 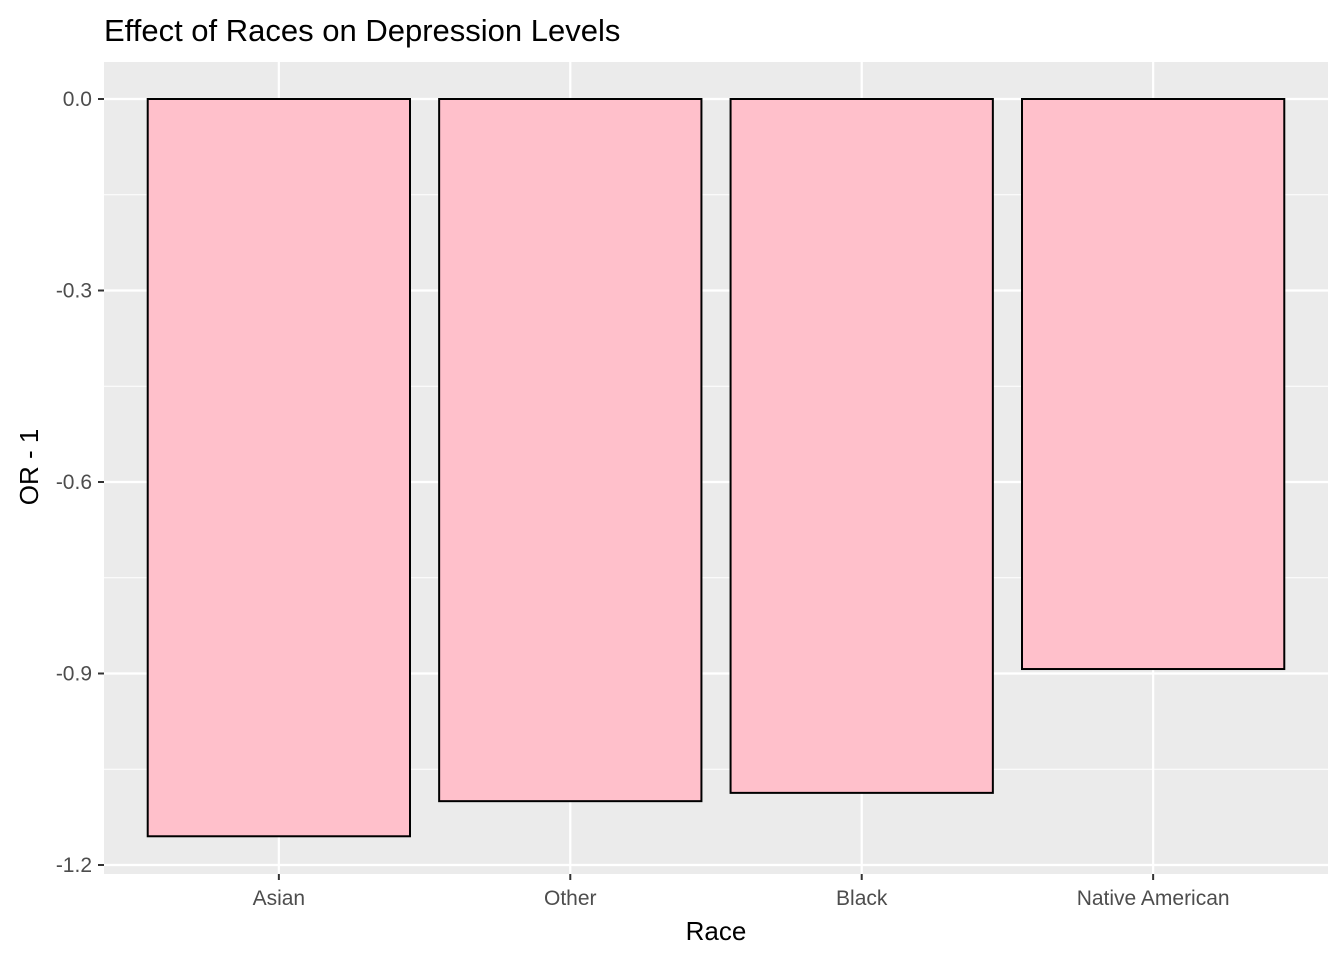 I want to click on x-axis: Asian Other Black Native American, so click(x=741, y=892).